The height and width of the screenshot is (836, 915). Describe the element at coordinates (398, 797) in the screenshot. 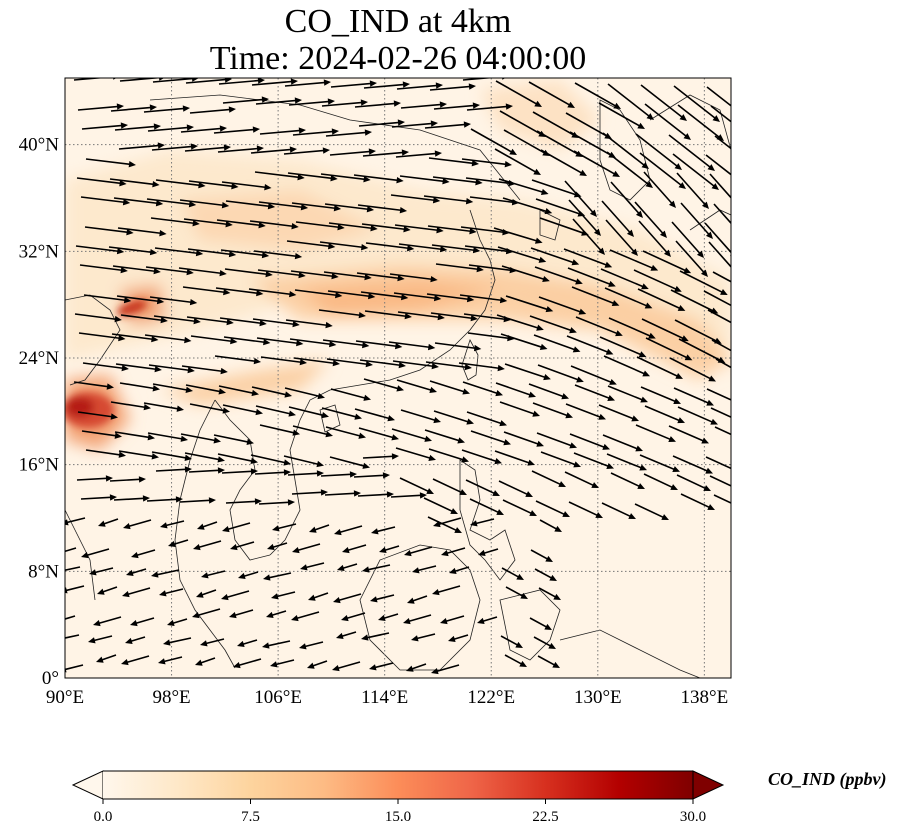

I see `colorbar: 0.0 7.5 15.0 22.5 30.0` at that location.